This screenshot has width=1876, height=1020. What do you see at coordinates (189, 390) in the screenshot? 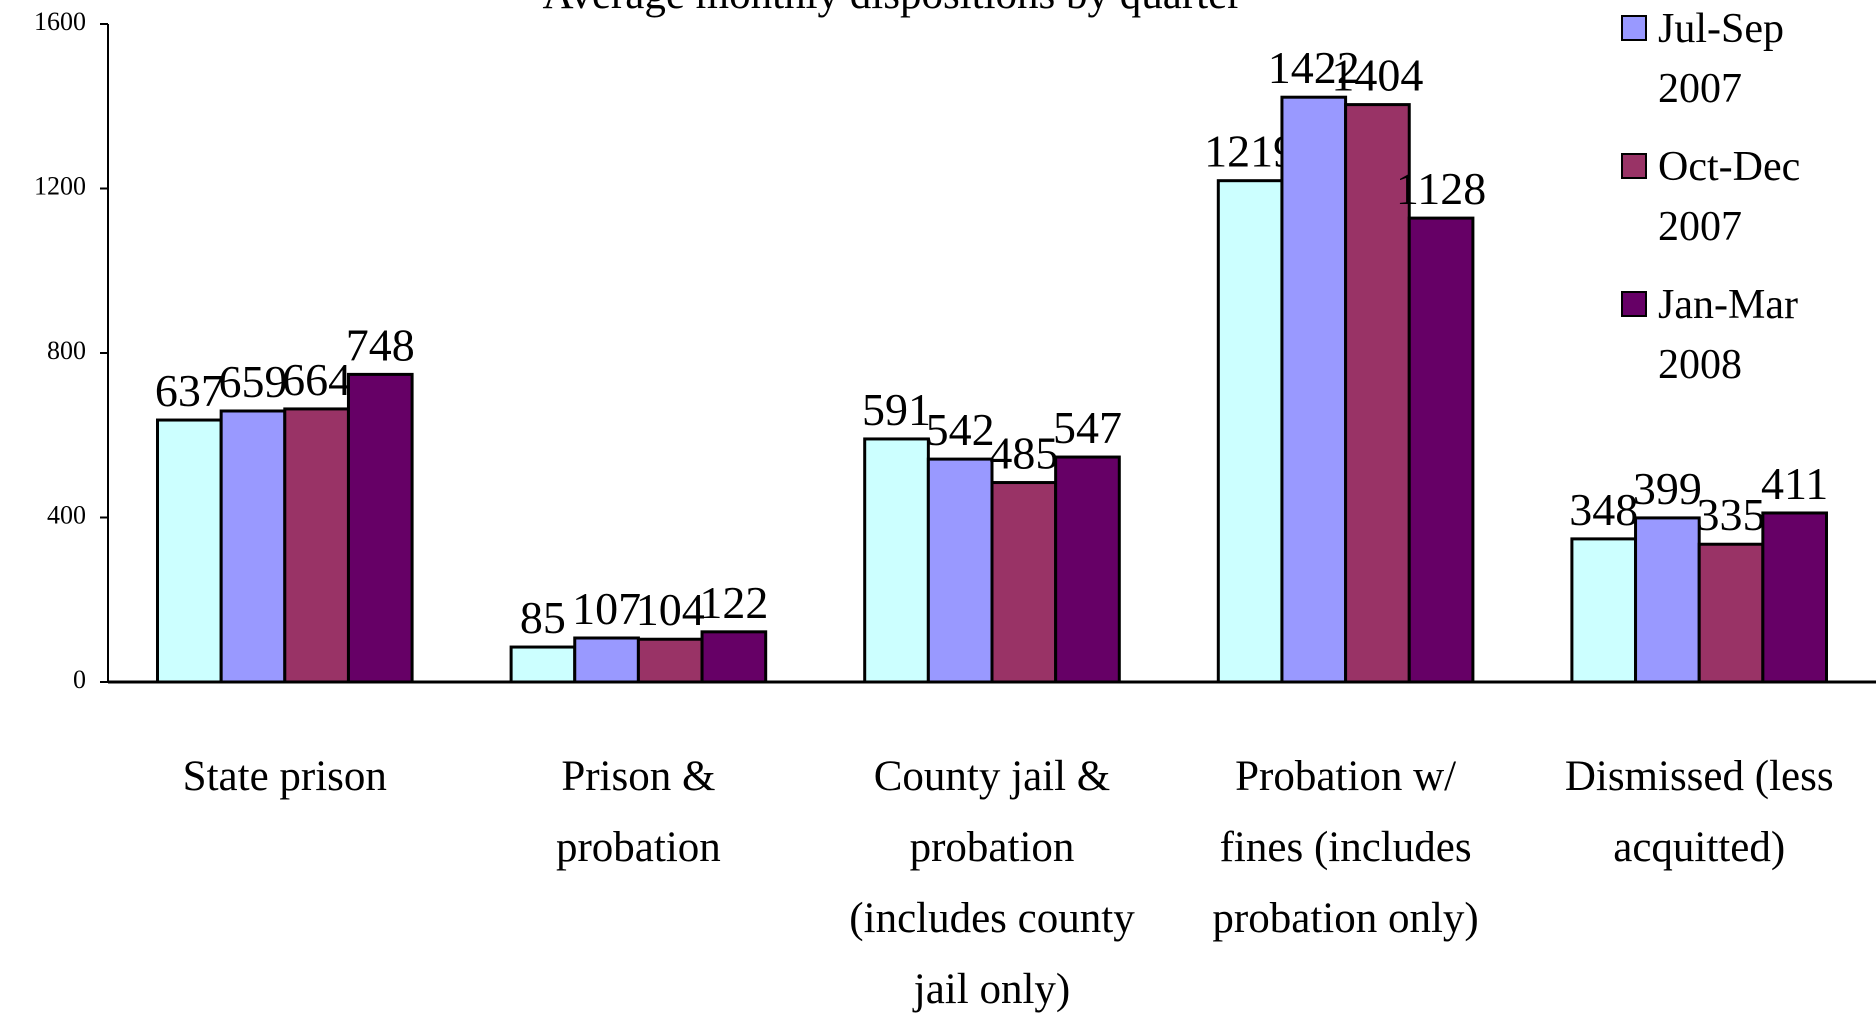
I see `data-label: 637` at bounding box center [189, 390].